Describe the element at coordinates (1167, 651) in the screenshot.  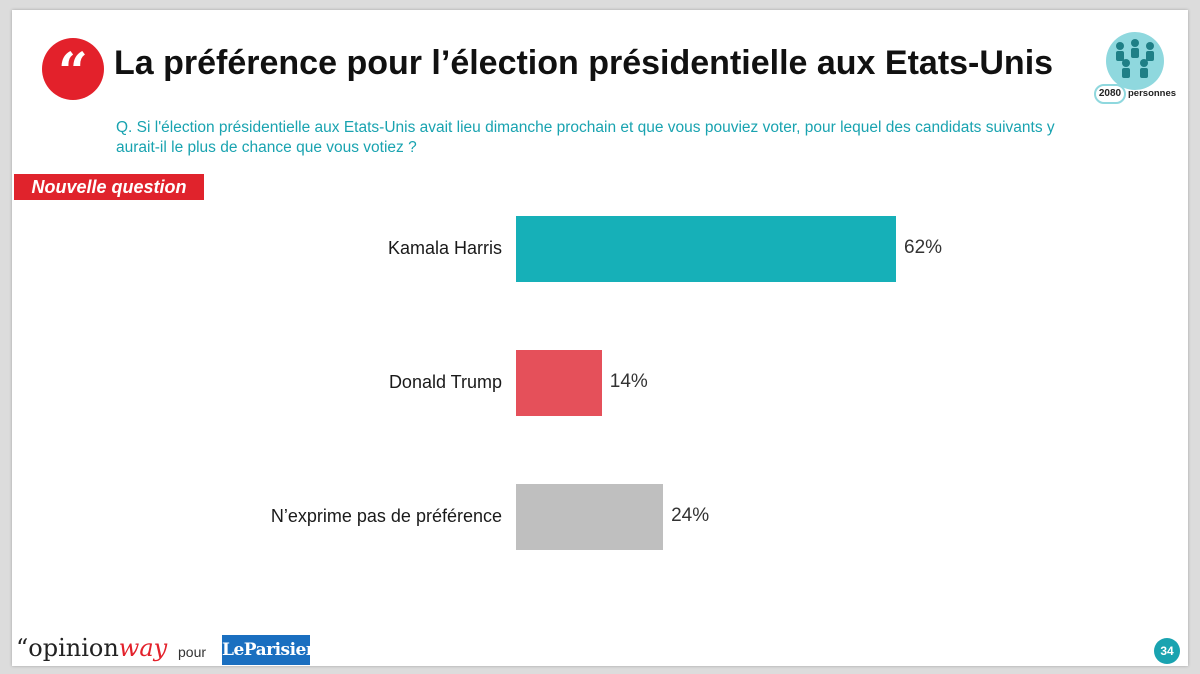
I see `page-number: 34` at that location.